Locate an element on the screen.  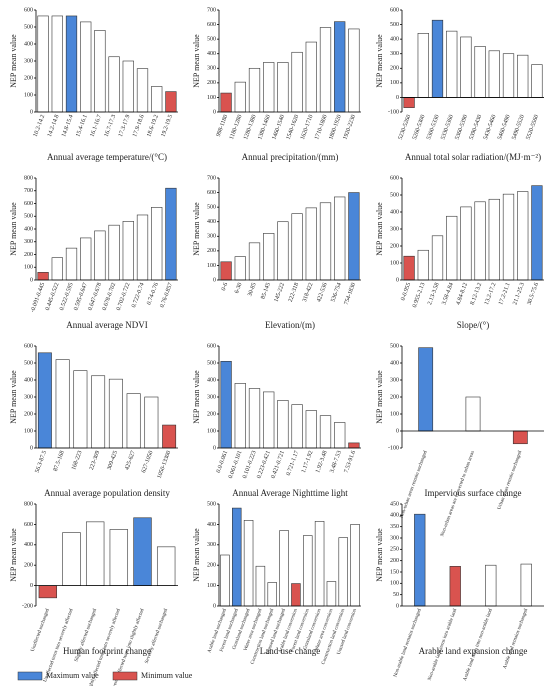
x-tick-label: 2.13-3.58 is located at coordinates (434, 294).